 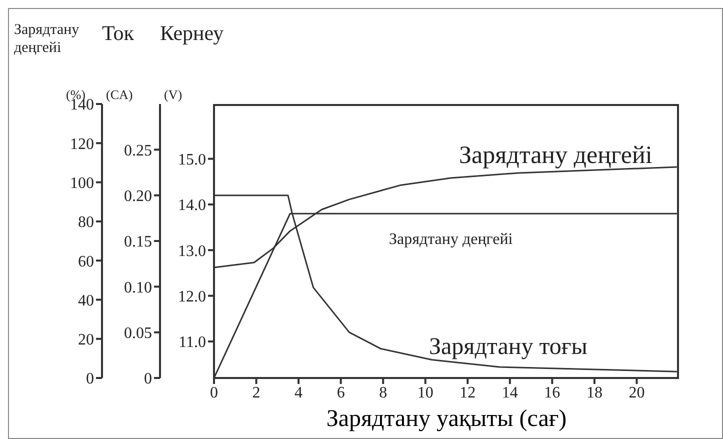 What do you see at coordinates (510, 393) in the screenshot?
I see `x-tick-label: 14` at bounding box center [510, 393].